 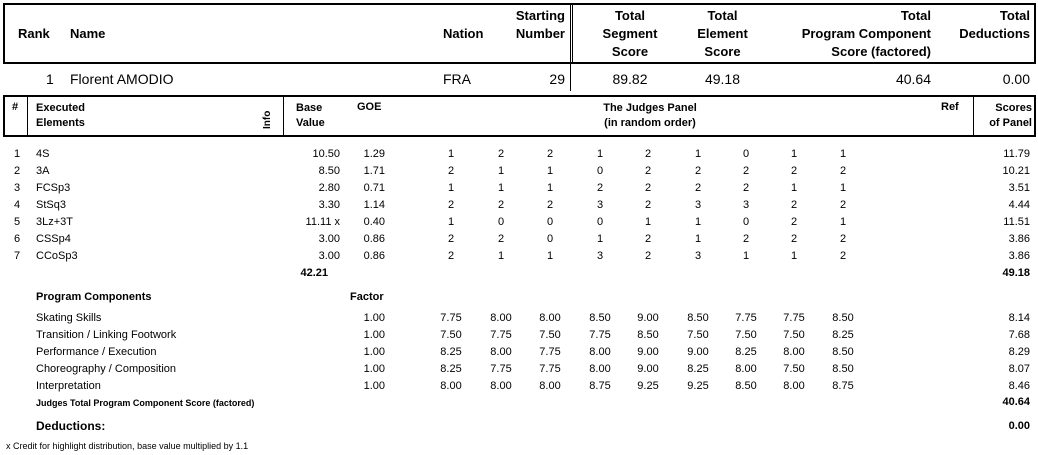 I want to click on pc-score: 7.68, so click(x=1019, y=335).